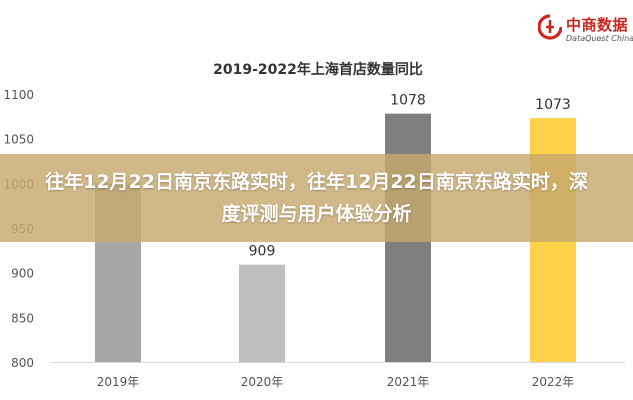 The width and height of the screenshot is (633, 400). What do you see at coordinates (318, 69) in the screenshot?
I see `chart-title: 2019-2022年上海首店数量同比` at bounding box center [318, 69].